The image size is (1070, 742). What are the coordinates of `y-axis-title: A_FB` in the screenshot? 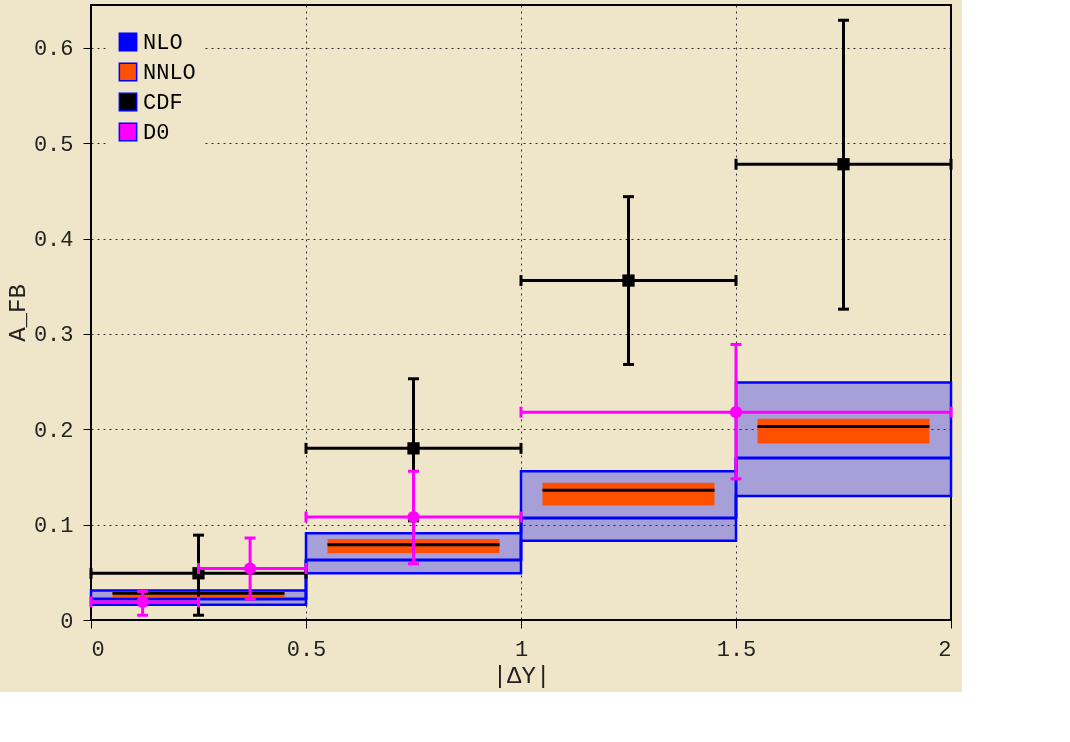 It's located at (18, 313).